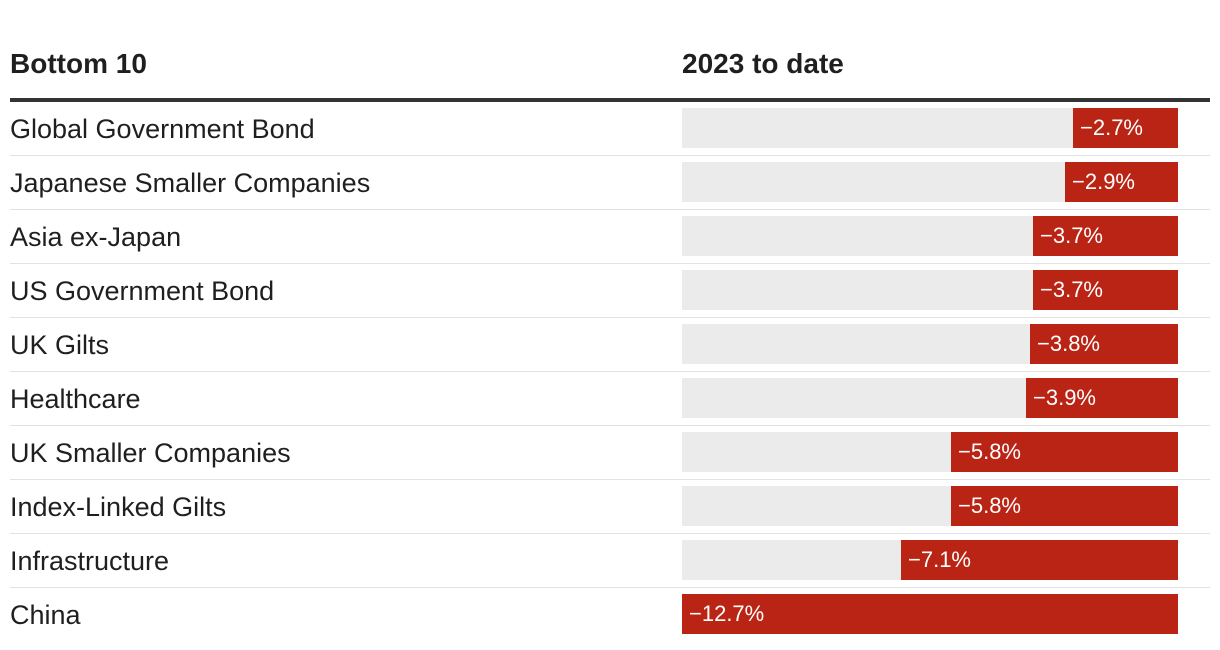  Describe the element at coordinates (930, 398) in the screenshot. I see `bar-track: −3.9%` at that location.